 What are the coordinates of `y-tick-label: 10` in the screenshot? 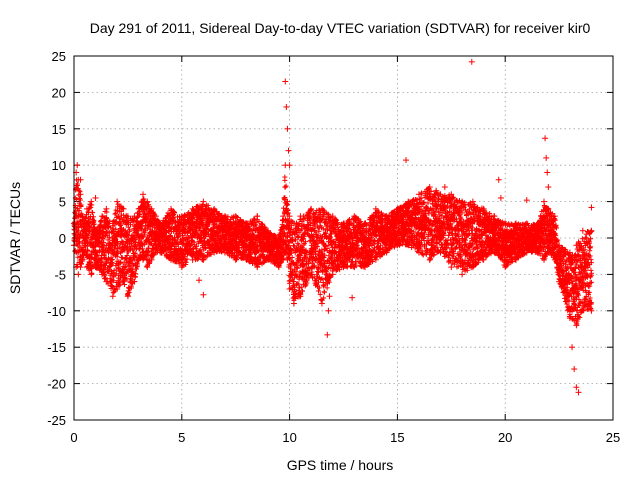 It's located at (59, 165).